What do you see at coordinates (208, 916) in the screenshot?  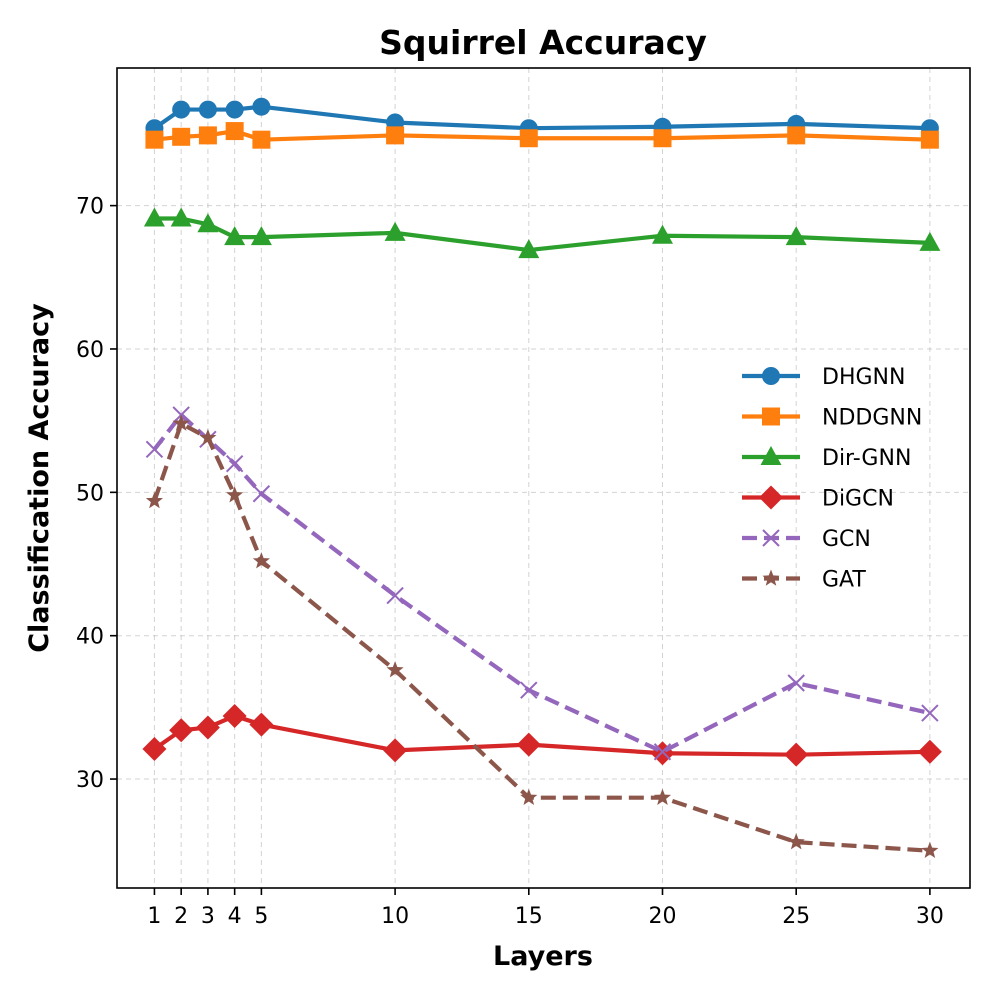 I see `x-tick-label: 3` at bounding box center [208, 916].